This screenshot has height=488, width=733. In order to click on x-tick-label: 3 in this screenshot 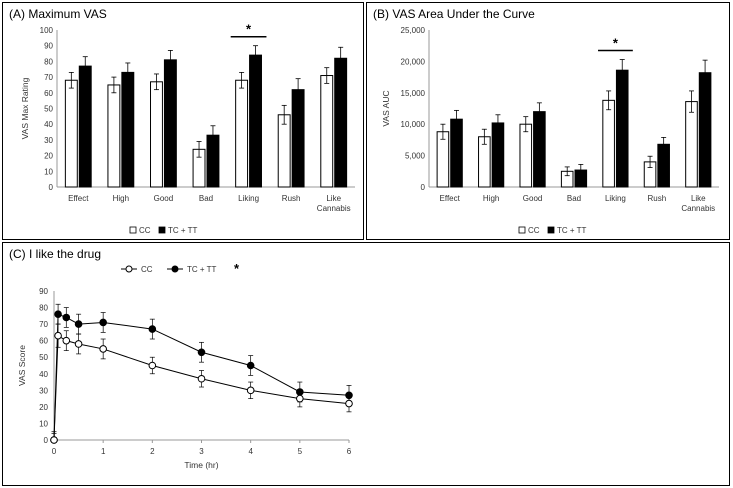, I will do `click(201, 451)`.